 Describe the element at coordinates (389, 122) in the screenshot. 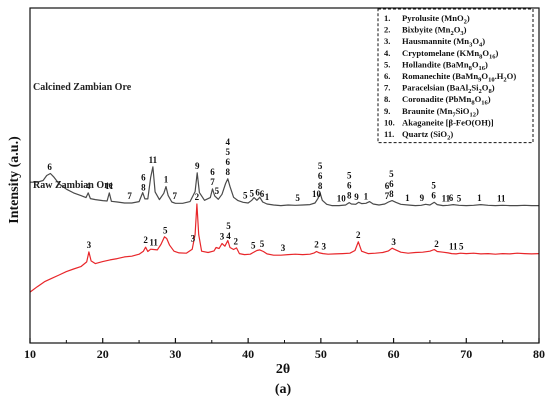

I see `legend-number: 10.` at that location.